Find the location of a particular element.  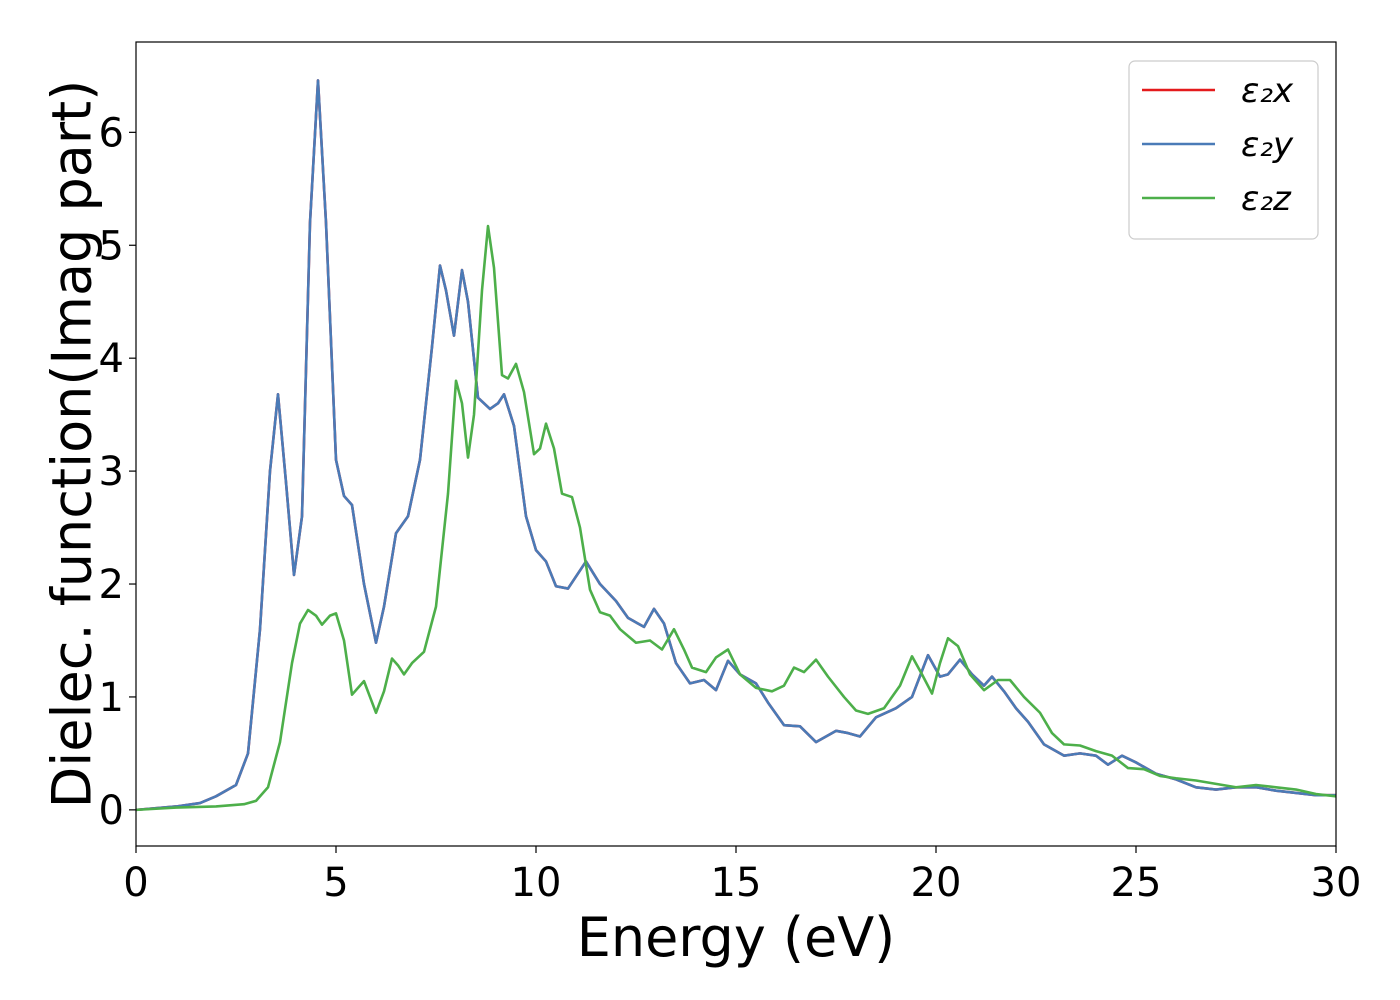

x-tick-label: 0 is located at coordinates (135, 883).